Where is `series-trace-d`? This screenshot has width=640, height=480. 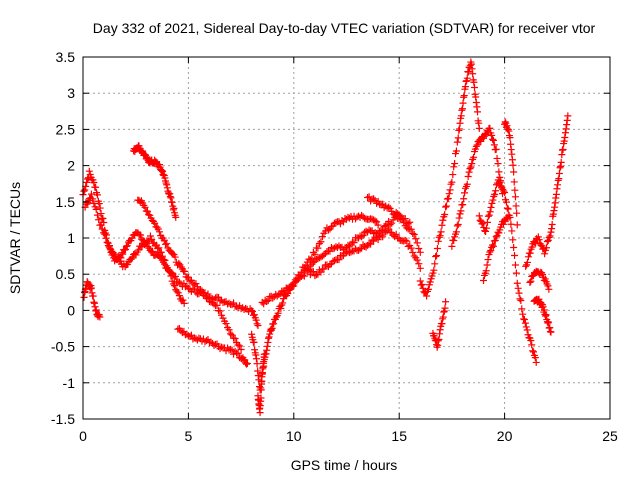
series-trace-d is located at coordinates (189, 274).